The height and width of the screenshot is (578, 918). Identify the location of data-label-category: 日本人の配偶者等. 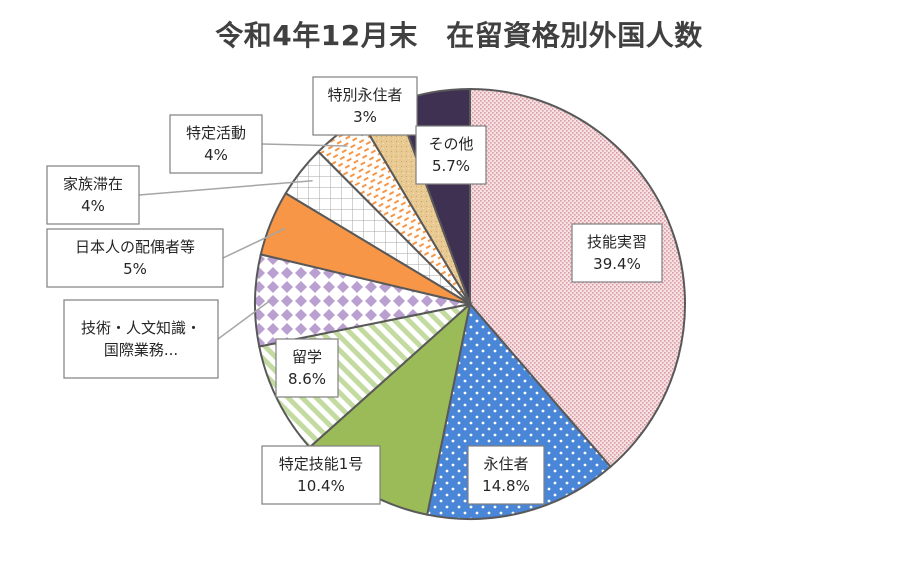
(135, 247).